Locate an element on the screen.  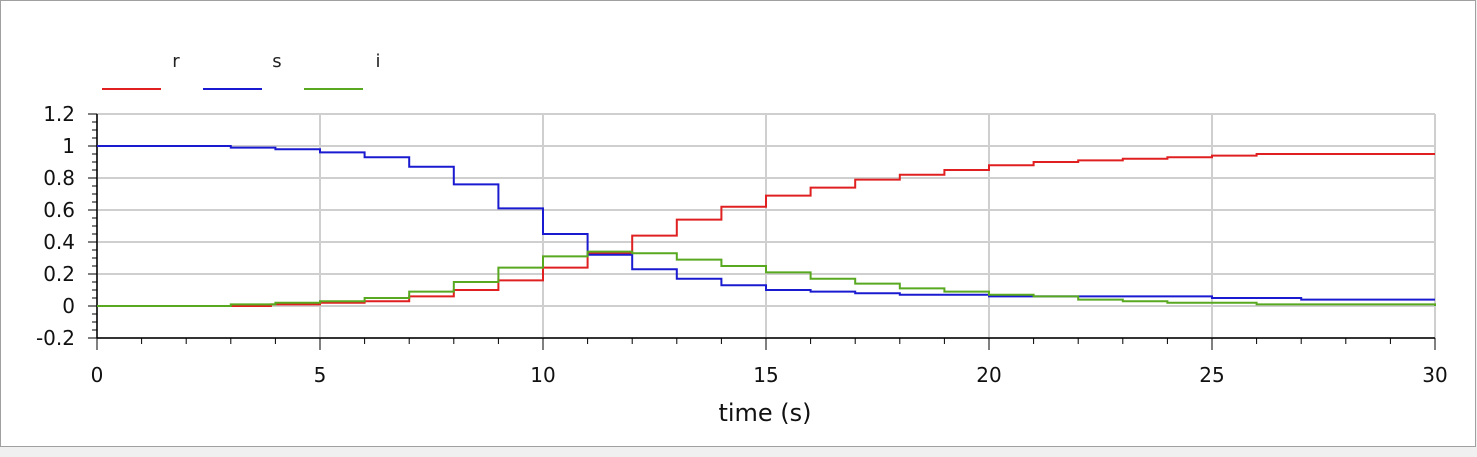
y-tick-label: 0.6 is located at coordinates (59, 210).